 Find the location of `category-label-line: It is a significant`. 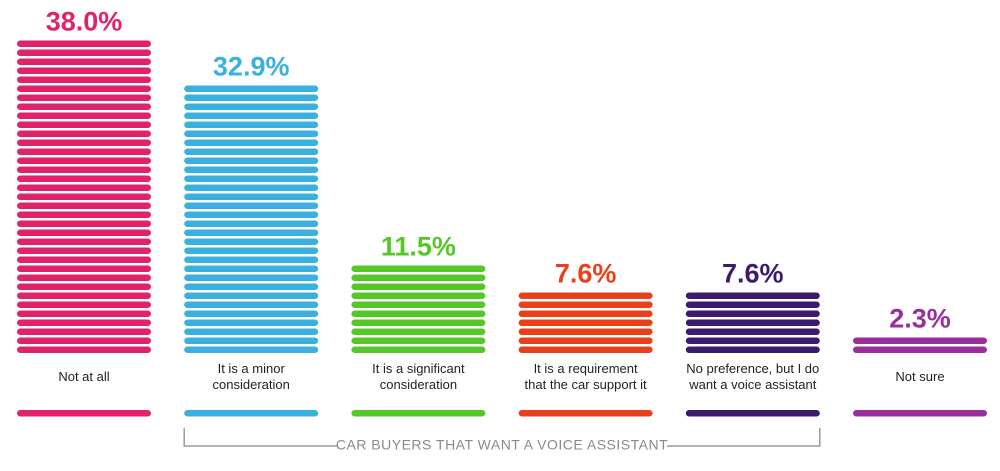

category-label-line: It is a significant is located at coordinates (418, 368).